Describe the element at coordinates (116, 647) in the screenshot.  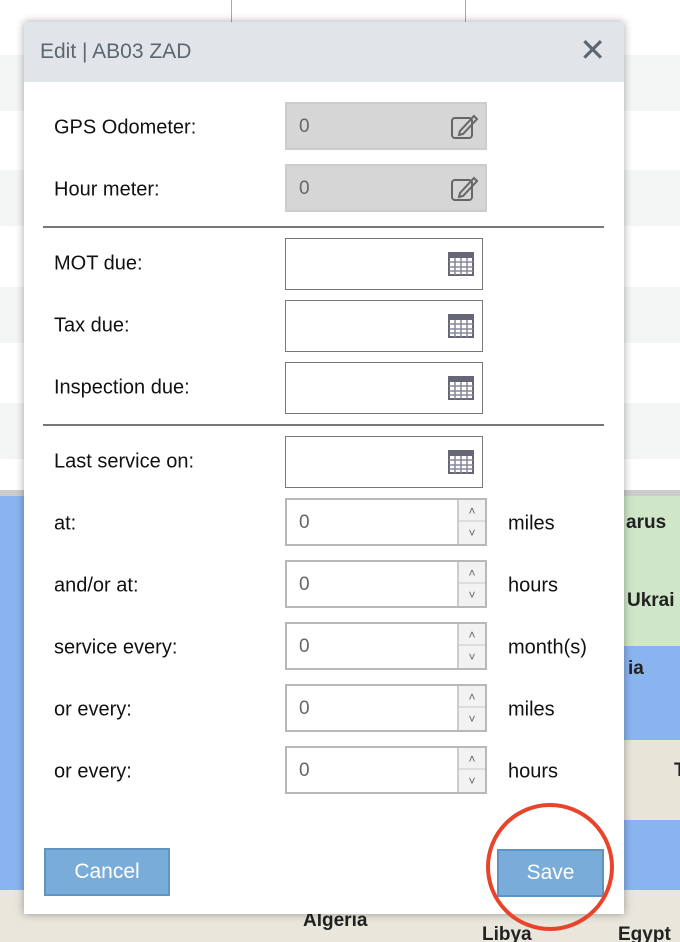
I see `service-field-label: service every:` at that location.